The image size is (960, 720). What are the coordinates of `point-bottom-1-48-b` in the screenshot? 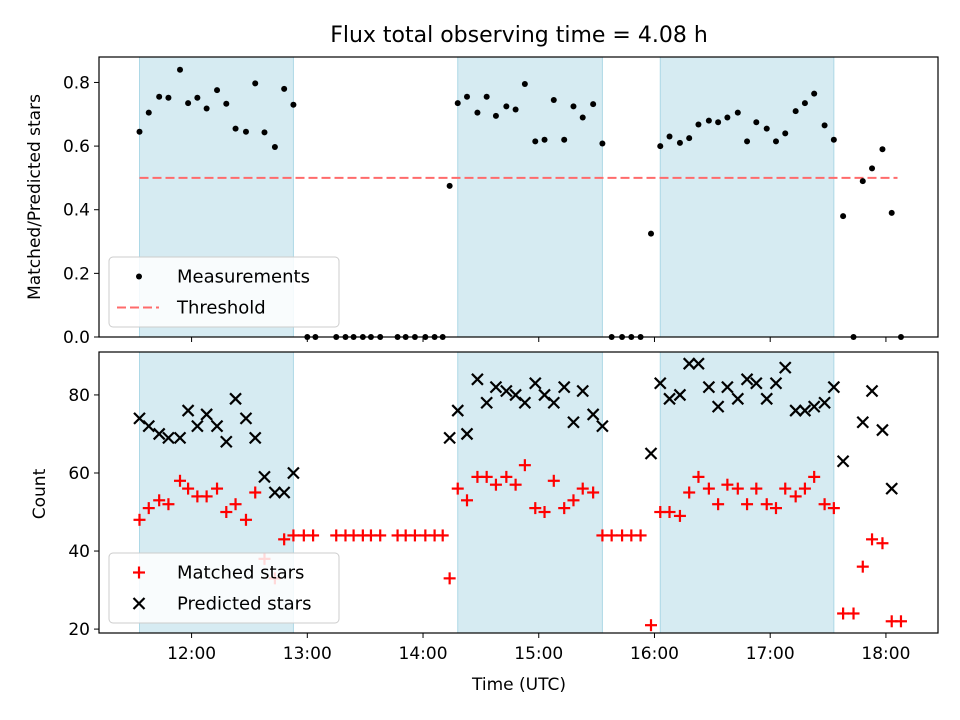 It's located at (785, 367).